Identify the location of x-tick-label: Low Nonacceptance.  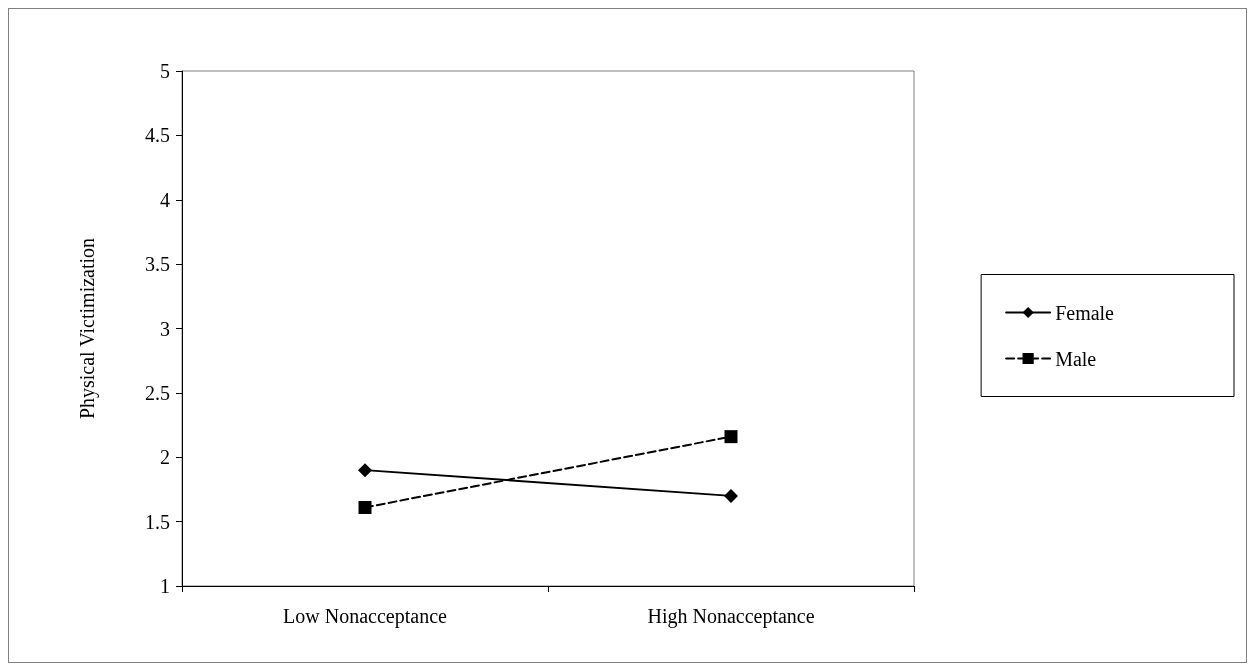
(365, 616).